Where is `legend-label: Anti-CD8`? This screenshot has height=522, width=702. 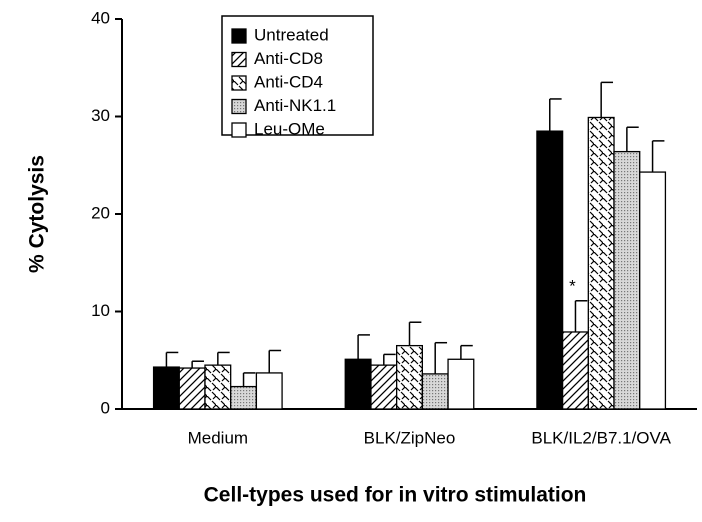
legend-label: Anti-CD8 is located at coordinates (288, 58).